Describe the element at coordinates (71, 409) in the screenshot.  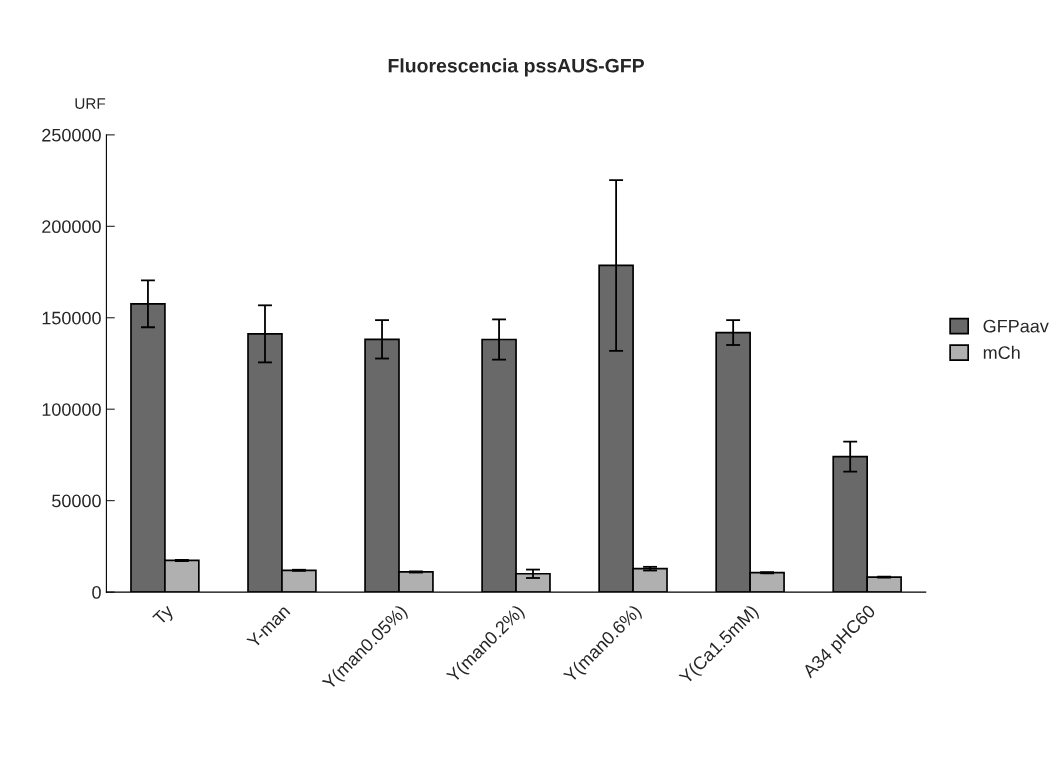
I see `y-tick-label: 100000` at that location.